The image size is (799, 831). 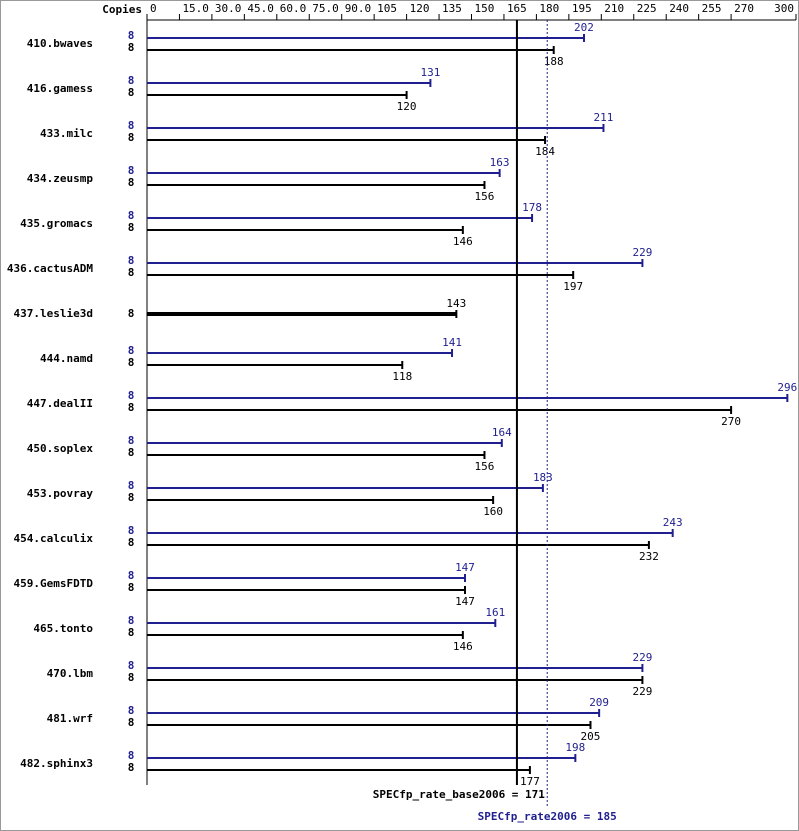 What do you see at coordinates (60, 403) in the screenshot?
I see `category-label: 447.dealII` at bounding box center [60, 403].